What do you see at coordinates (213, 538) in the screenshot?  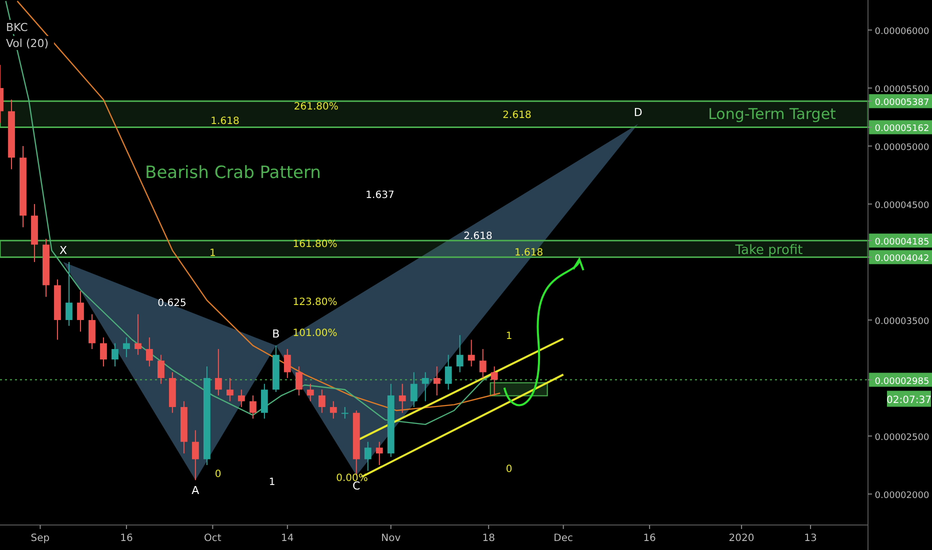 I see `x-tick-label: Oct` at bounding box center [213, 538].